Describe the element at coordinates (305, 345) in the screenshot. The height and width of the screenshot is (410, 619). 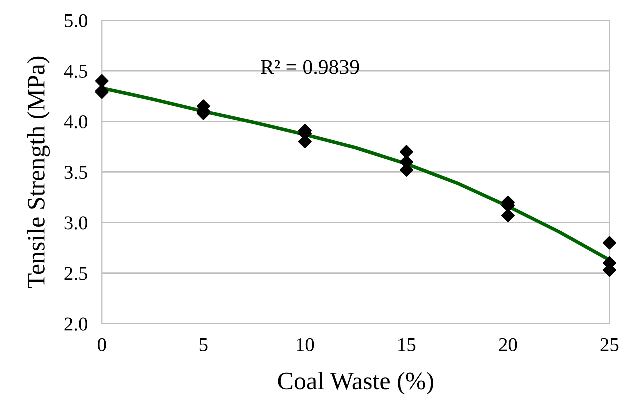
I see `x-tick-label: 10` at that location.